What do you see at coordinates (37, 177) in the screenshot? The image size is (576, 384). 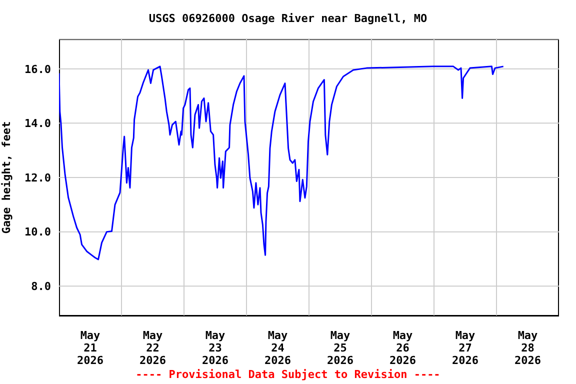 I see `y-tick-label: 12.0` at bounding box center [37, 177].